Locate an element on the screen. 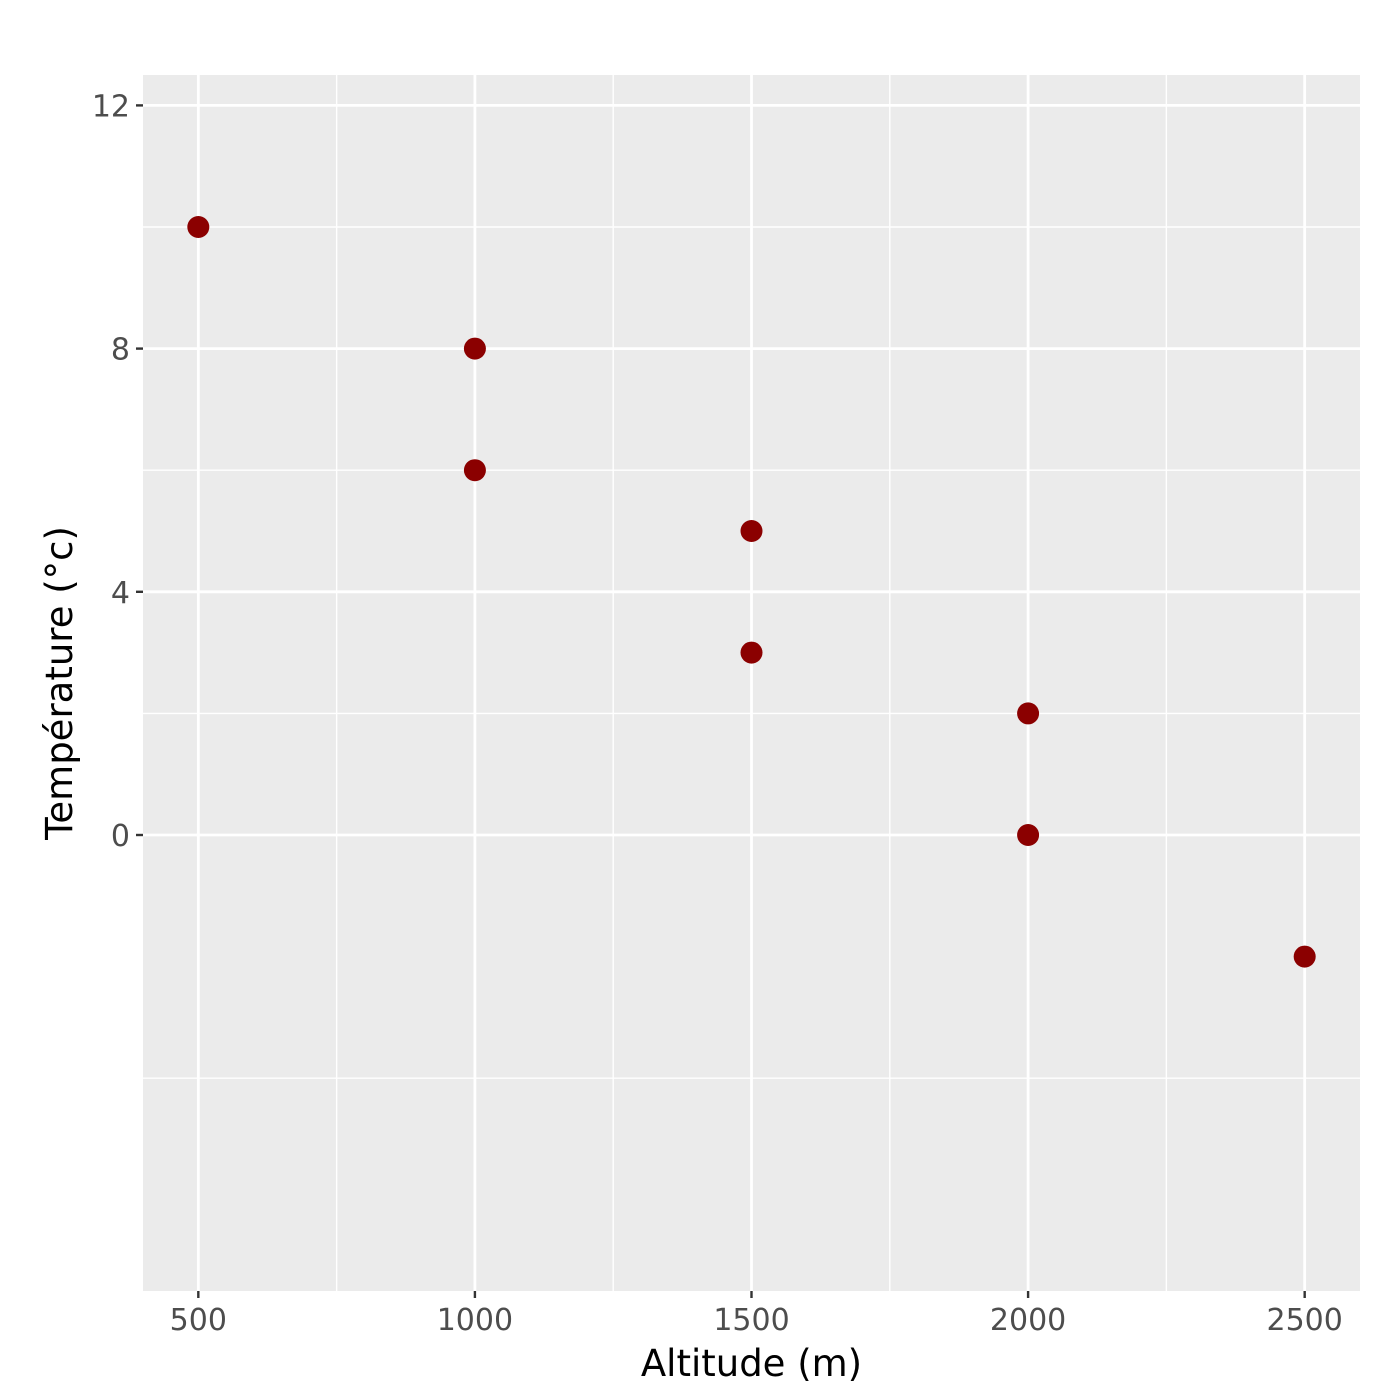 This screenshot has width=1400, height=1400. x-tick-label: 1500 is located at coordinates (751, 1320).